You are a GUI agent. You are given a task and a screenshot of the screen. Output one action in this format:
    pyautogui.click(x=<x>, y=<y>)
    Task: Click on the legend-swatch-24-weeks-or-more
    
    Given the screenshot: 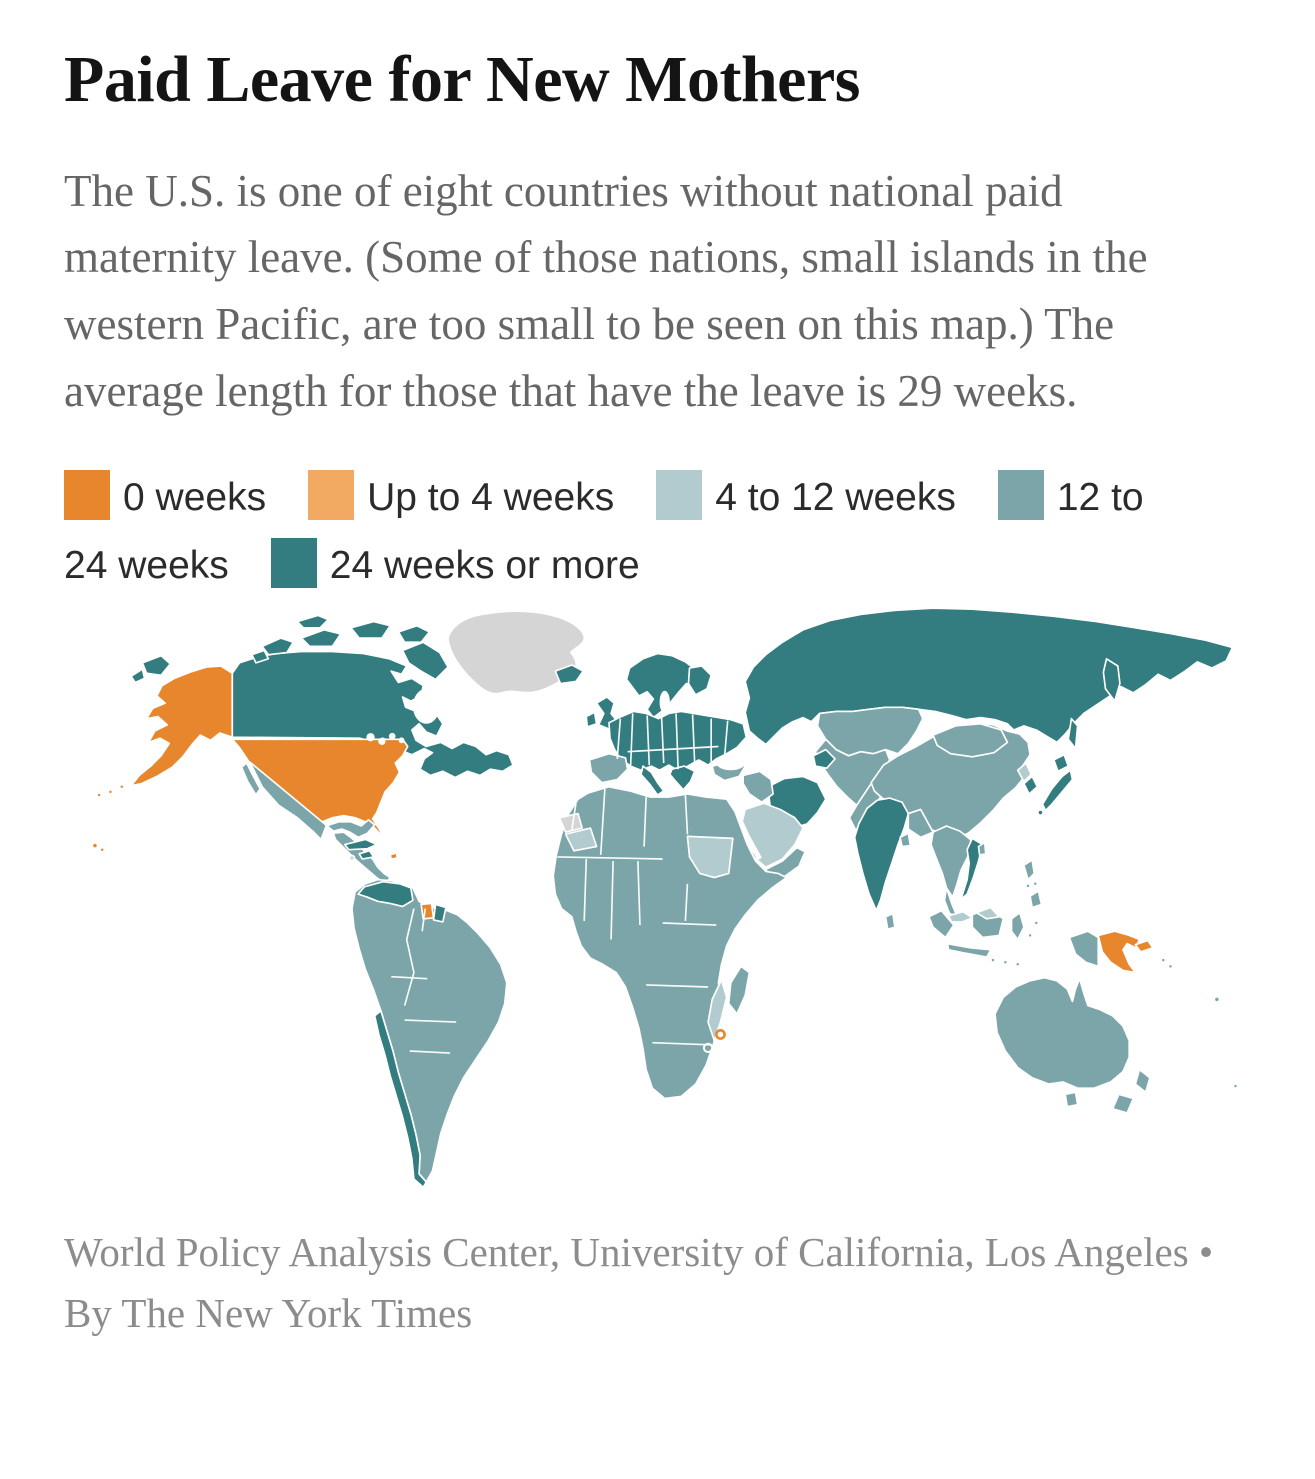 What is the action you would take?
    pyautogui.click(x=293, y=563)
    